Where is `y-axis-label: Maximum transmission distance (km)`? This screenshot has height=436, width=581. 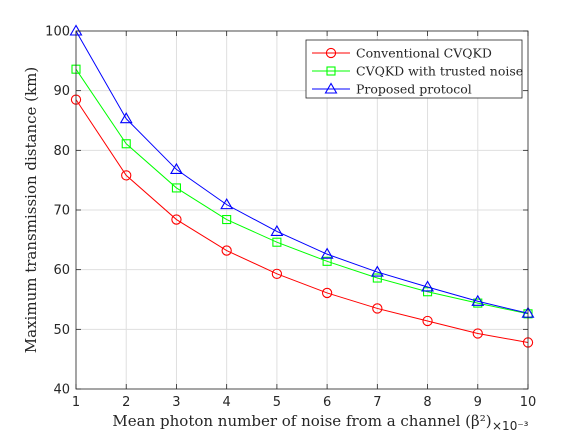
y-axis-label: Maximum transmission distance (km) is located at coordinates (31, 210).